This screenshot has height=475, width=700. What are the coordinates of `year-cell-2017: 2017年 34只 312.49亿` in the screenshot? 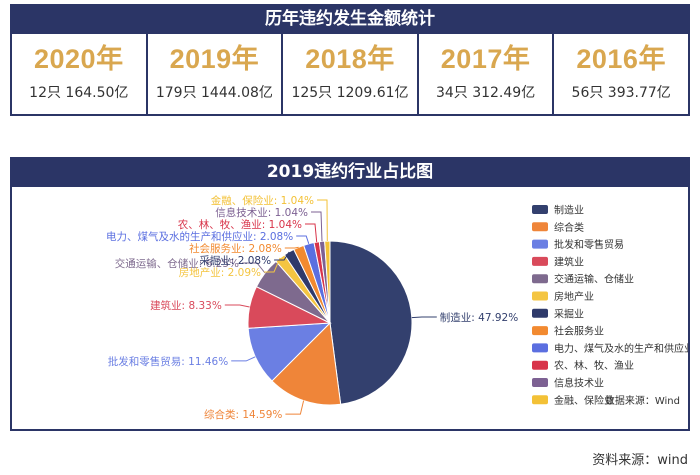 It's located at (487, 74).